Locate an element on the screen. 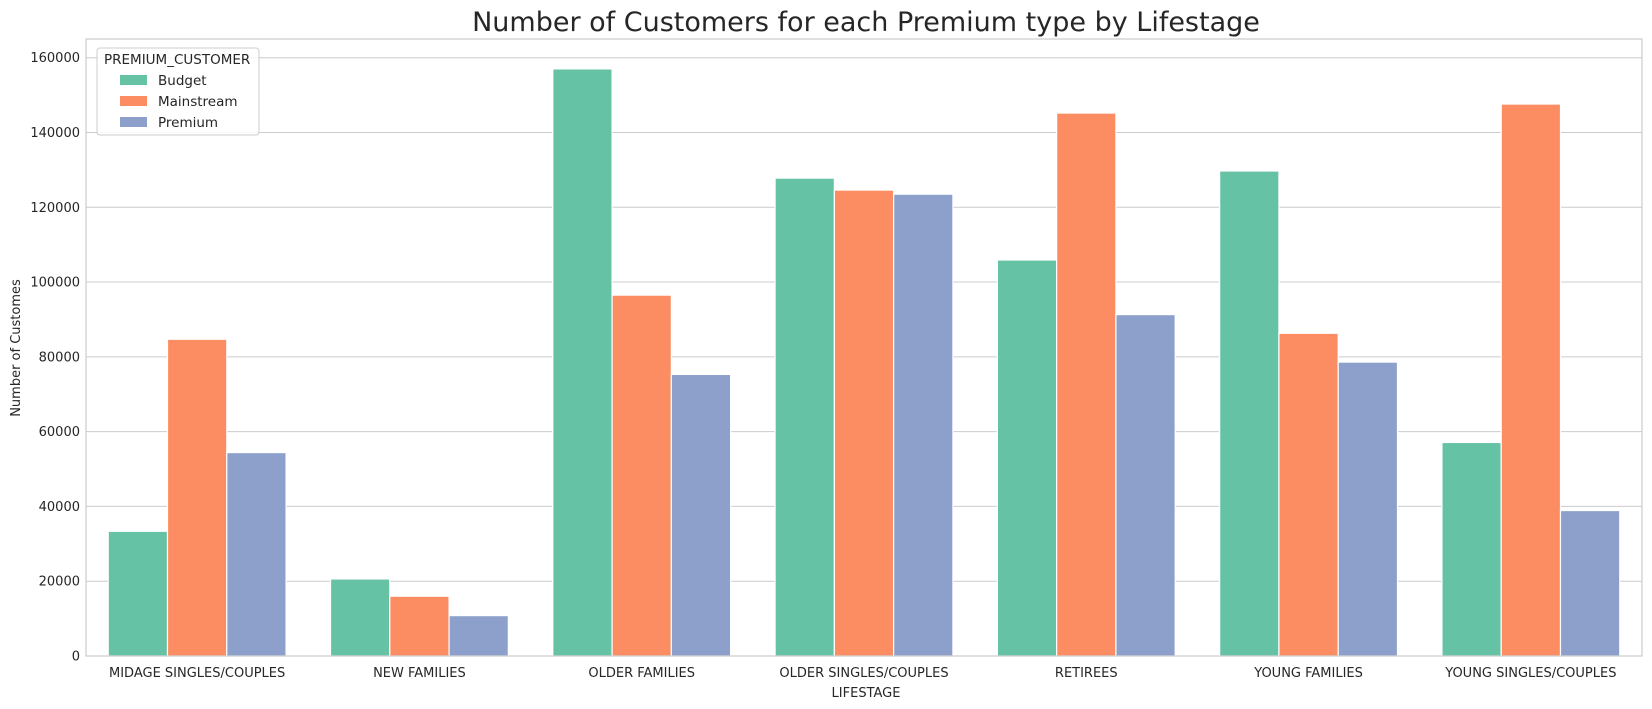 The height and width of the screenshot is (709, 1652). y-tick-label: 160000 is located at coordinates (55, 58).